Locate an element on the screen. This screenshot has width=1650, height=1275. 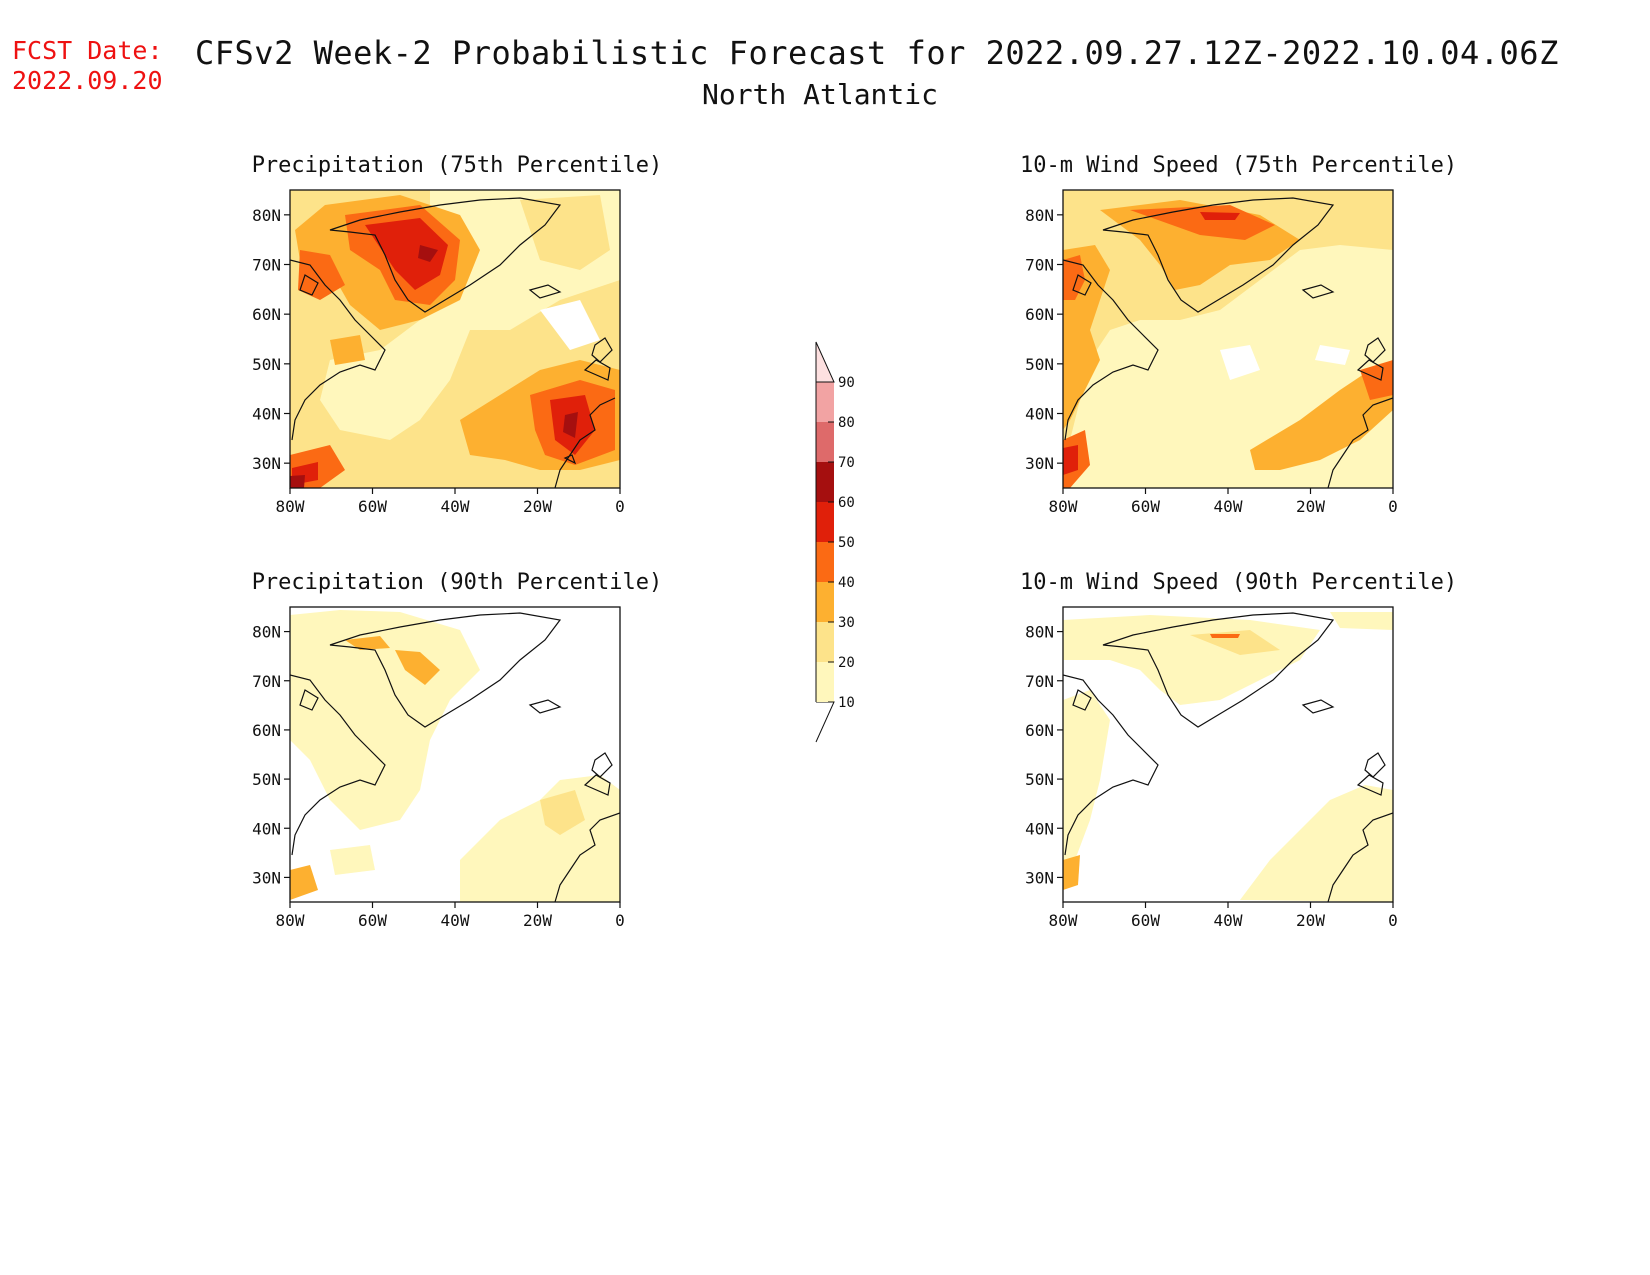
page-subtitle: North Atlantic is located at coordinates (819, 94).